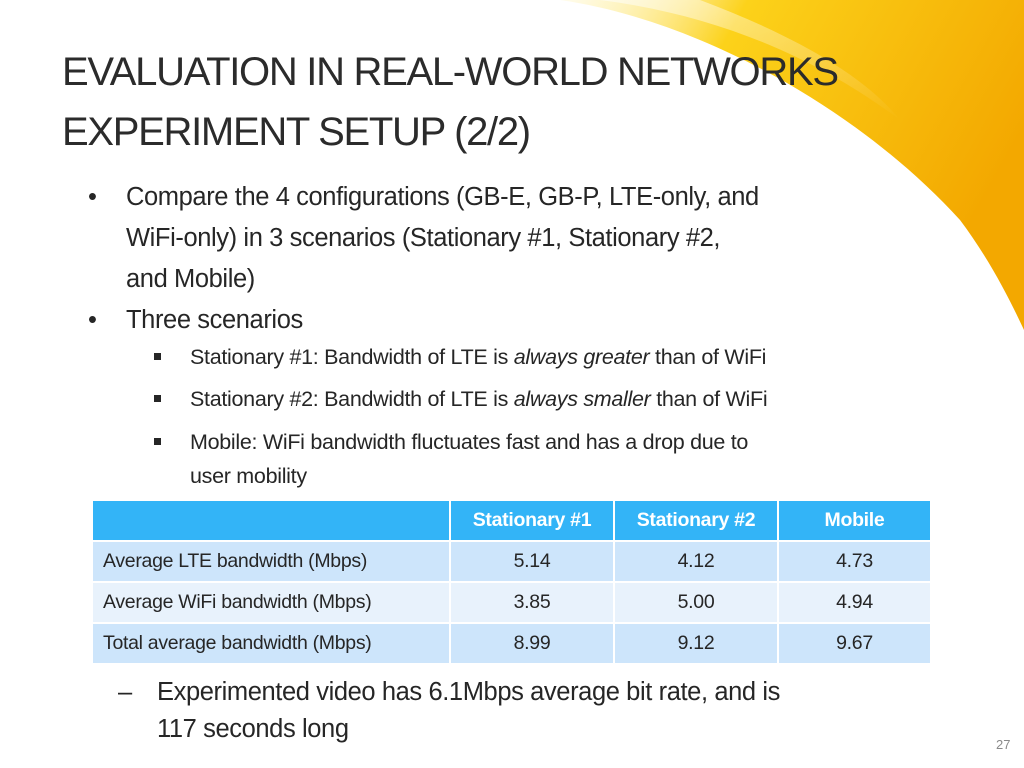  What do you see at coordinates (271, 561) in the screenshot?
I see `row-label: Average LTE bandwidth (Mbps)` at bounding box center [271, 561].